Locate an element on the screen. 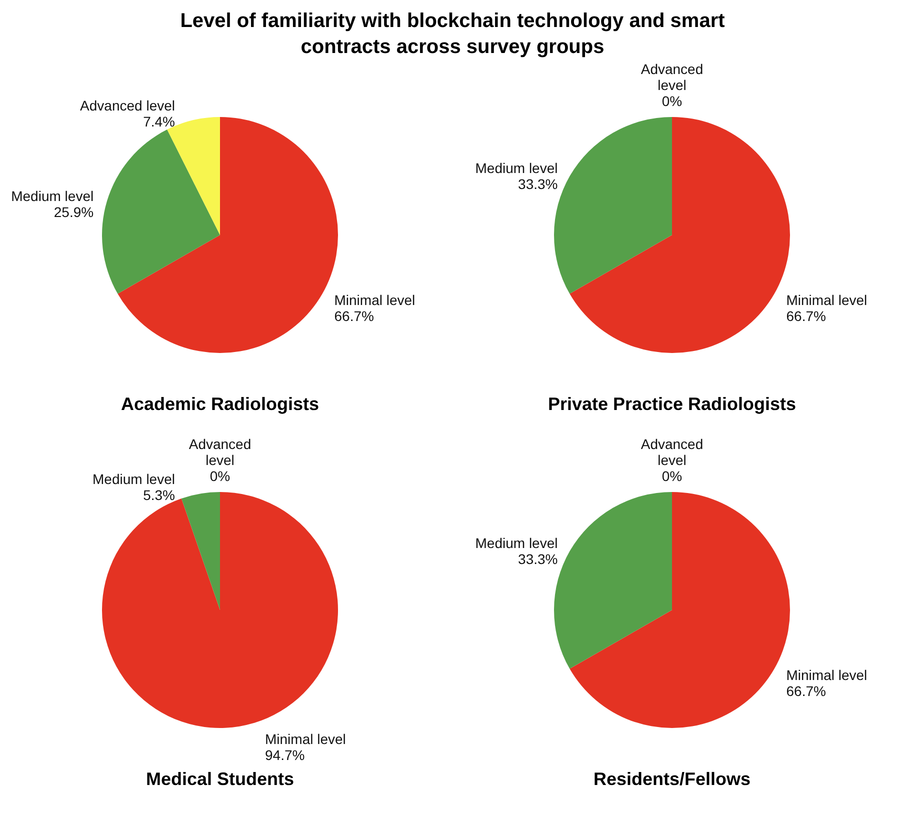 The image size is (905, 836). data-label: 94.7% is located at coordinates (285, 755).